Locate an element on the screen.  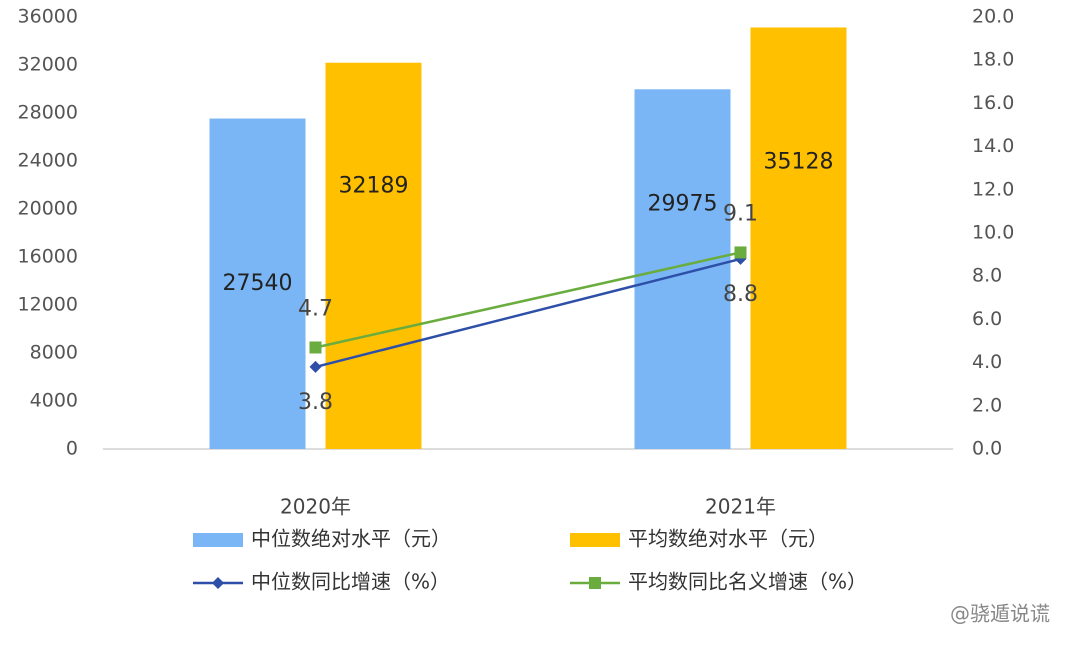
y2-tick-label: 20.0 is located at coordinates (993, 17).